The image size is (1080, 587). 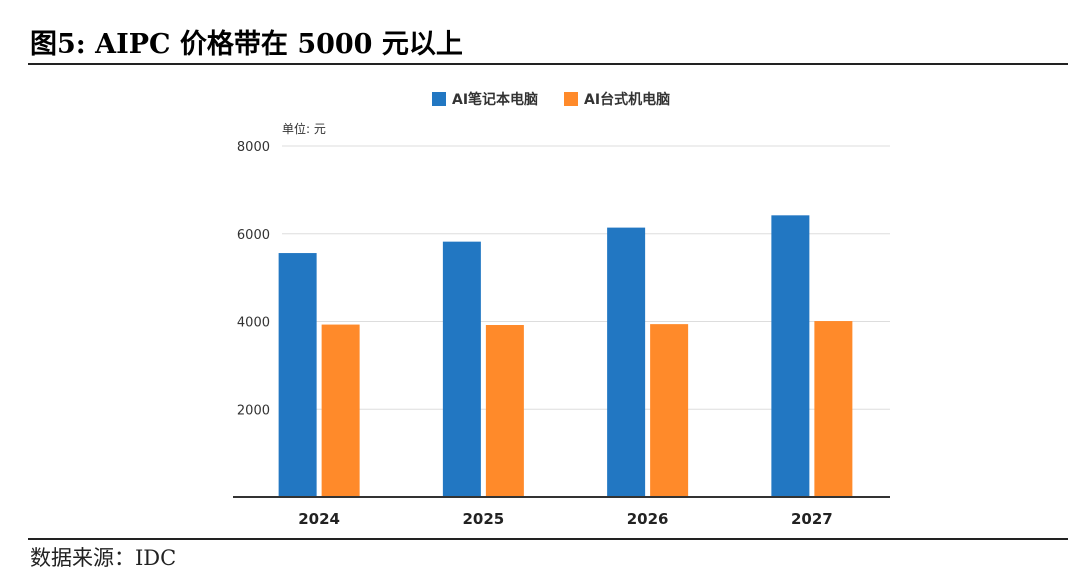 I want to click on legend-item-notebook: AI笔记本电脑, so click(x=485, y=99).